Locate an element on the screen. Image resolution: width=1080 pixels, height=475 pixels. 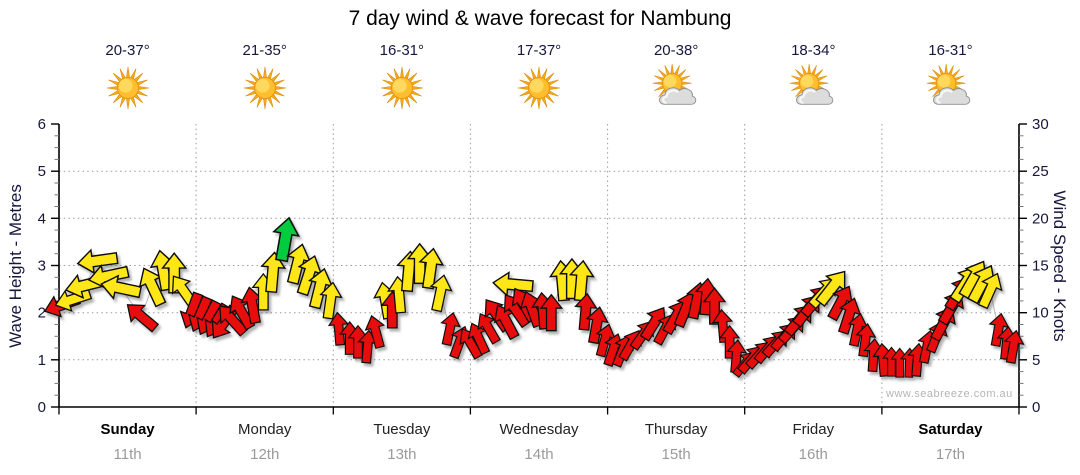
day-date: 13th is located at coordinates (402, 454).